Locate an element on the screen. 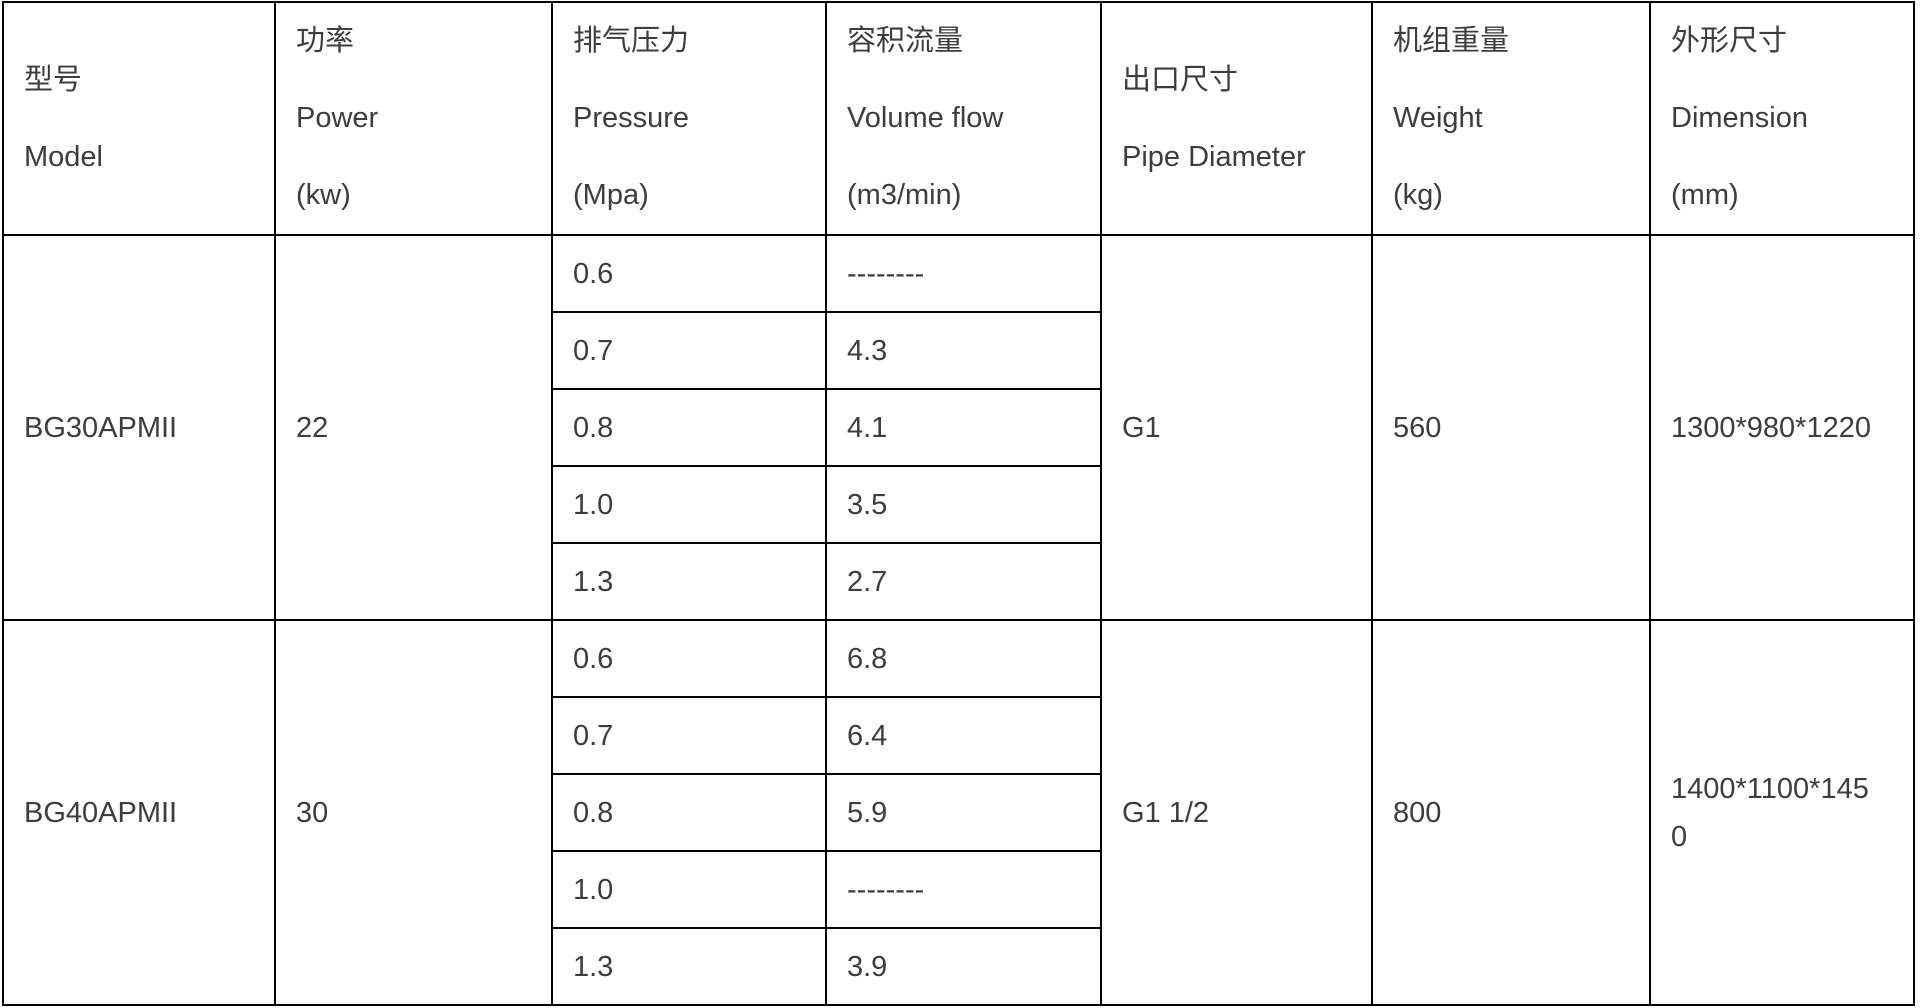  column-header-line: 外形尺寸 is located at coordinates (1729, 41).